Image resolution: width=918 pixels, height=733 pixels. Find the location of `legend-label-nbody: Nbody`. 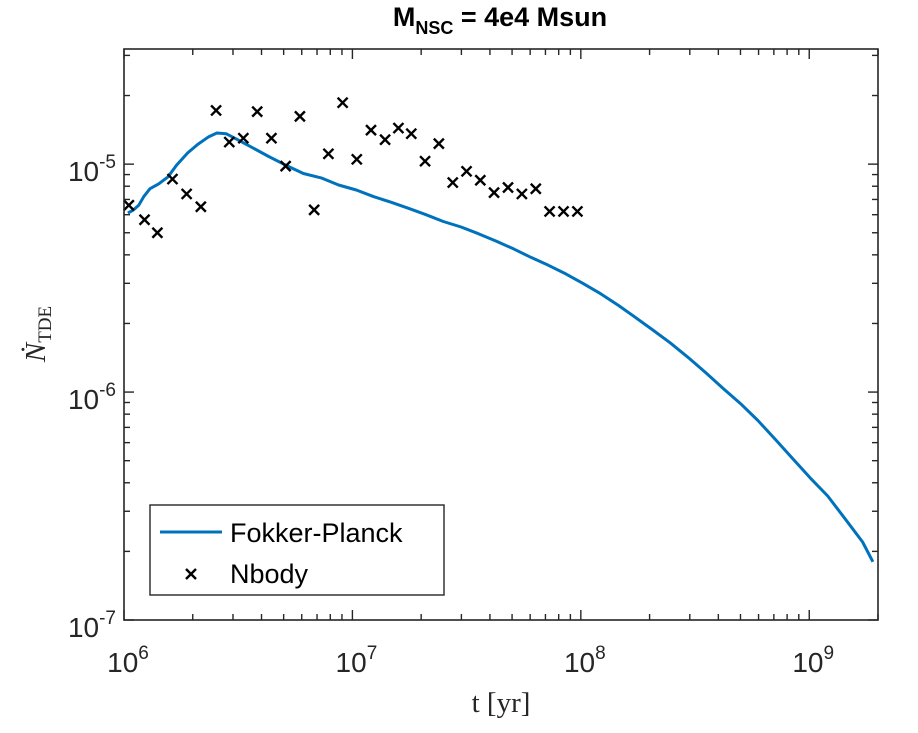

legend-label-nbody: Nbody is located at coordinates (269, 574).